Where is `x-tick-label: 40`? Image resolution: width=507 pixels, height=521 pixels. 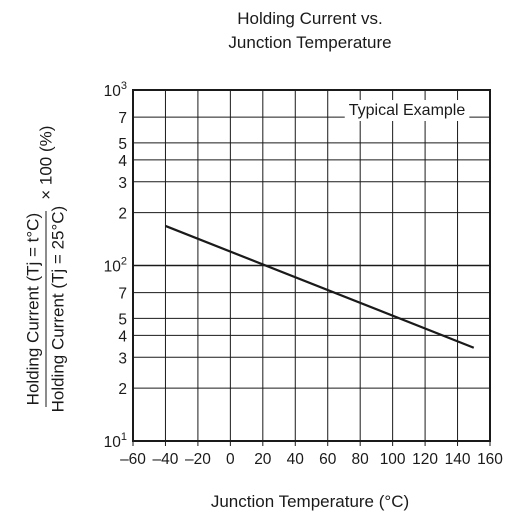
x-tick-label: 40 is located at coordinates (296, 459).